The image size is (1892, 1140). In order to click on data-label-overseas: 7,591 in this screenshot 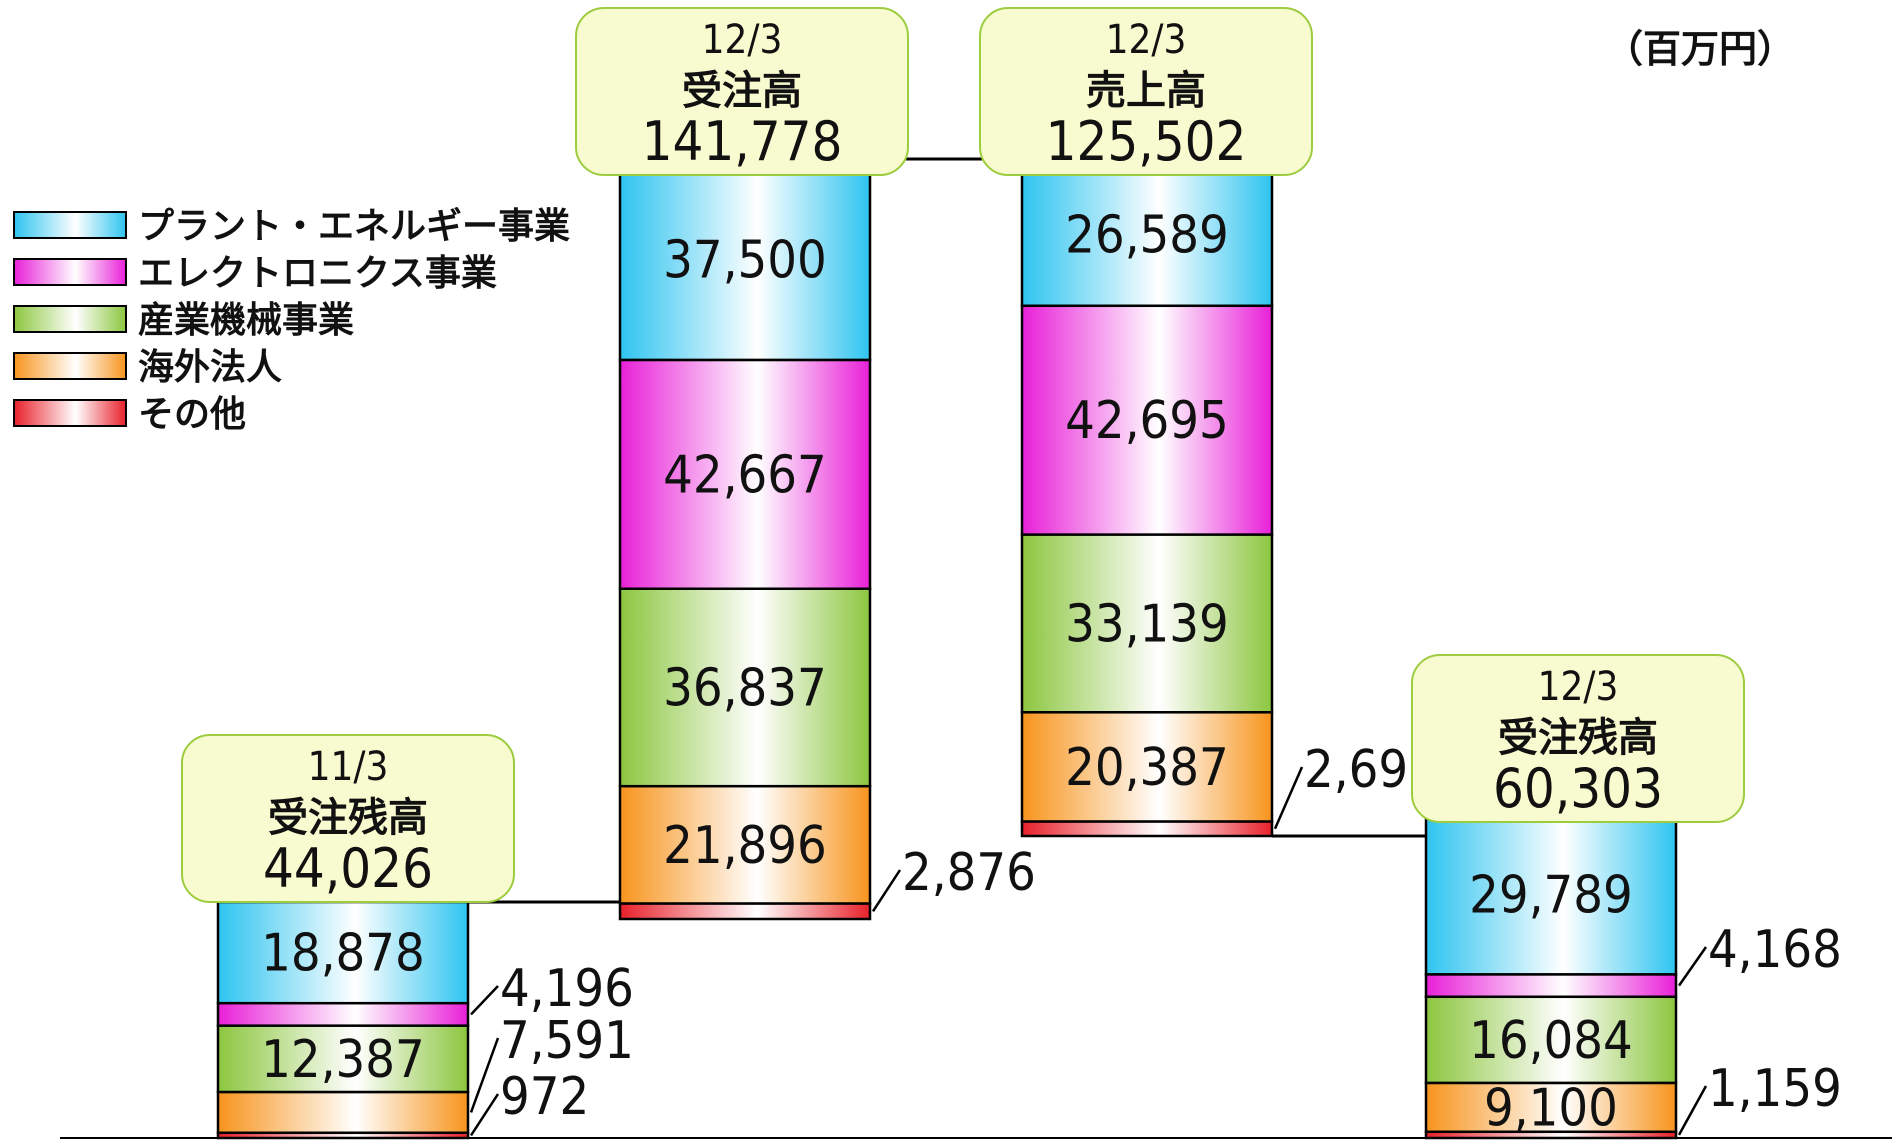, I will do `click(567, 1041)`.